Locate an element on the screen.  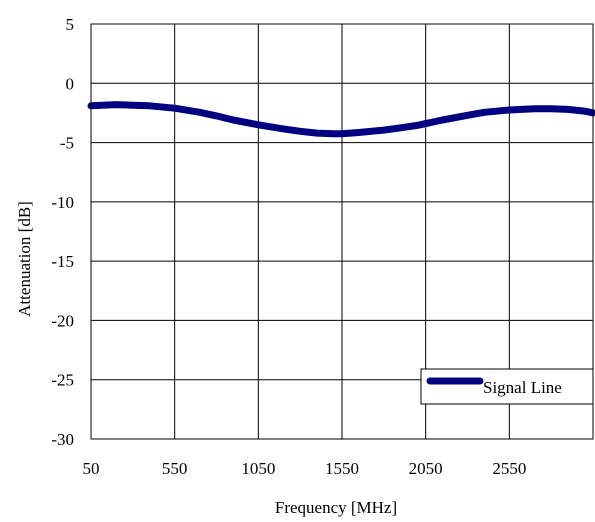
series-line-signal-line is located at coordinates (341, 119).